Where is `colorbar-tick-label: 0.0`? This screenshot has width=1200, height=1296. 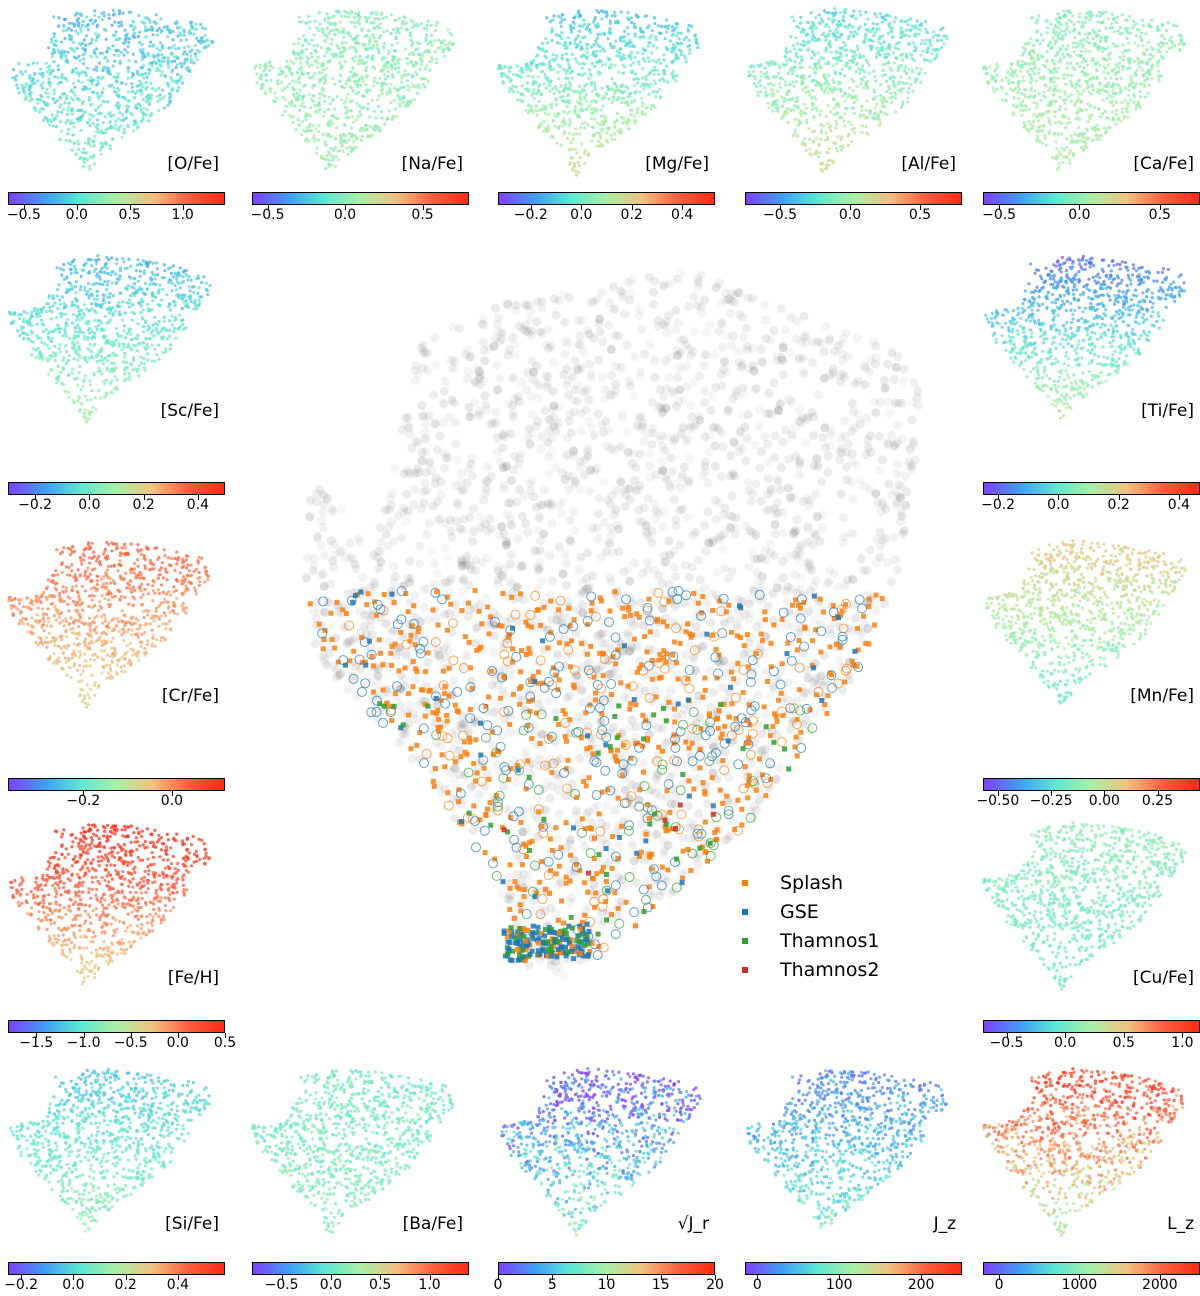
colorbar-tick-label: 0.0 is located at coordinates (1079, 215).